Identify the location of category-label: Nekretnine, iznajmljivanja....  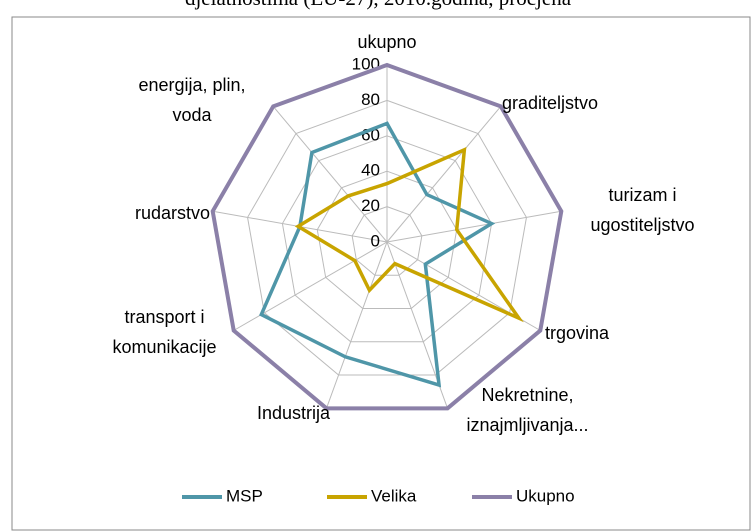
(527, 410).